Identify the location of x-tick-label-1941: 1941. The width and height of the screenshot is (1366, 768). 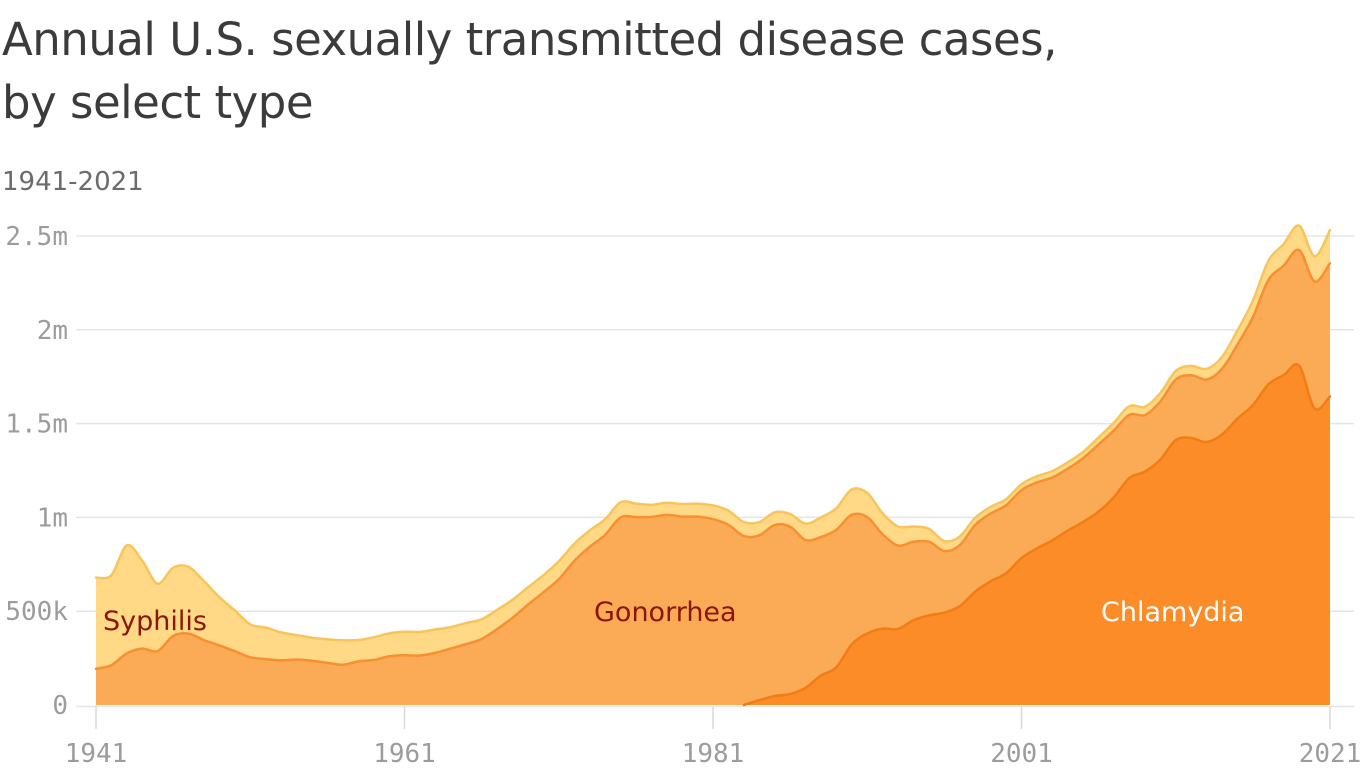
(96, 753).